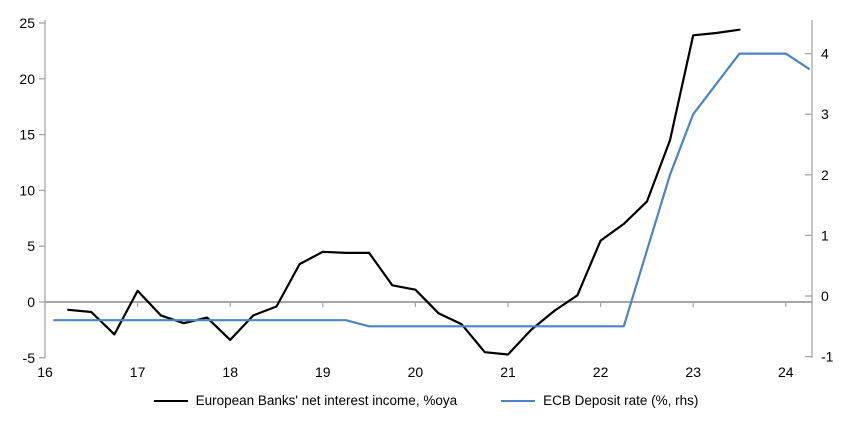 The image size is (852, 427). What do you see at coordinates (31, 246) in the screenshot?
I see `left-axis-tick-label: 5` at bounding box center [31, 246].